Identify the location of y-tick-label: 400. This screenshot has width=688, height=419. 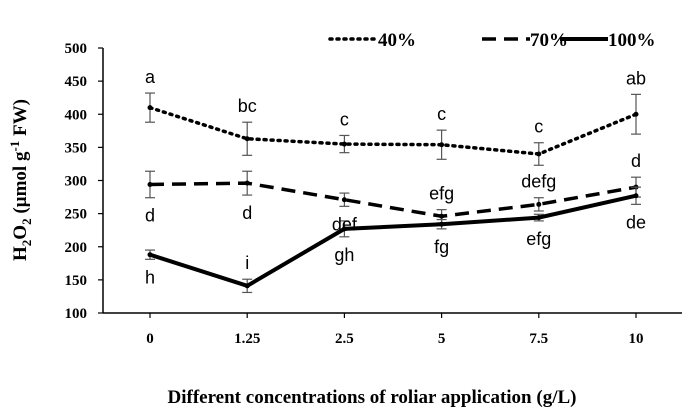
(76, 115).